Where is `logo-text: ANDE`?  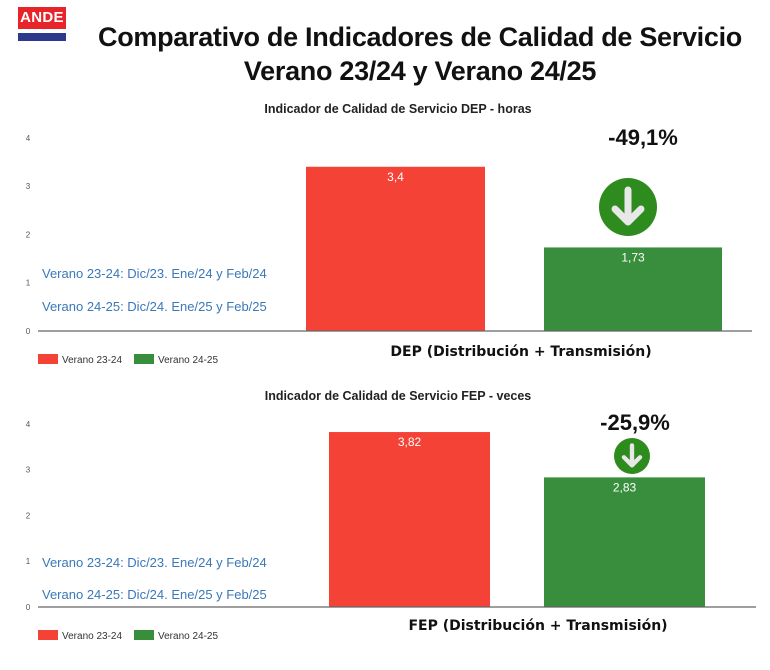 logo-text: ANDE is located at coordinates (42, 18).